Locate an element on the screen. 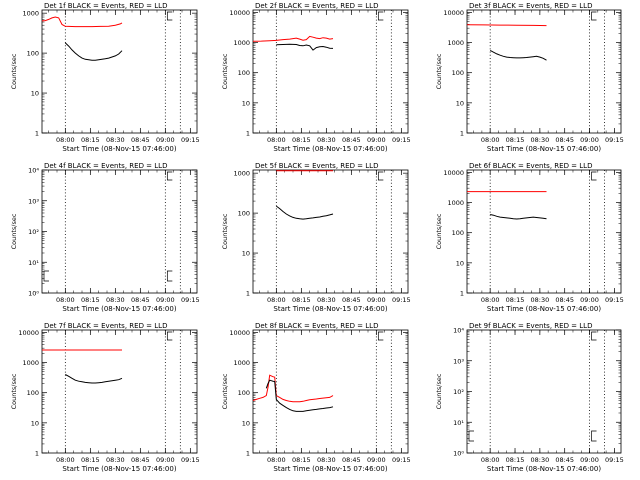  chart-title: Det 4f BLACK = Events, RED = LLD is located at coordinates (105, 166).